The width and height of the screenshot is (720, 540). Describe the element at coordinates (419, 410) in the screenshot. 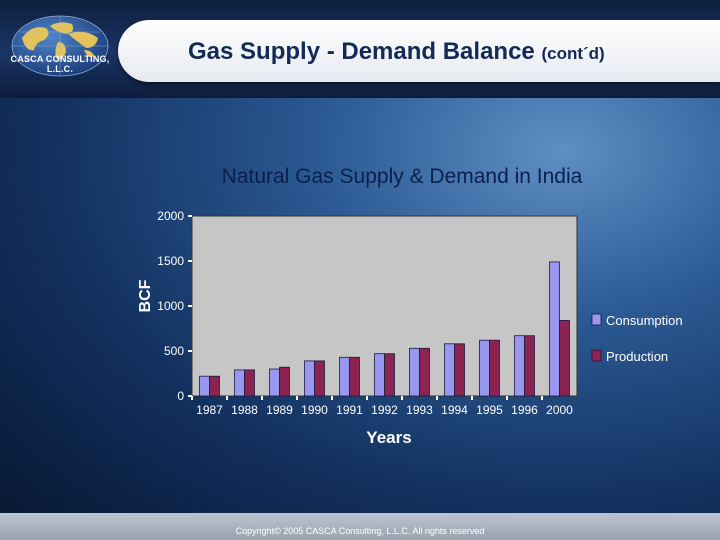

I see `x-tick-label: 1993` at that location.